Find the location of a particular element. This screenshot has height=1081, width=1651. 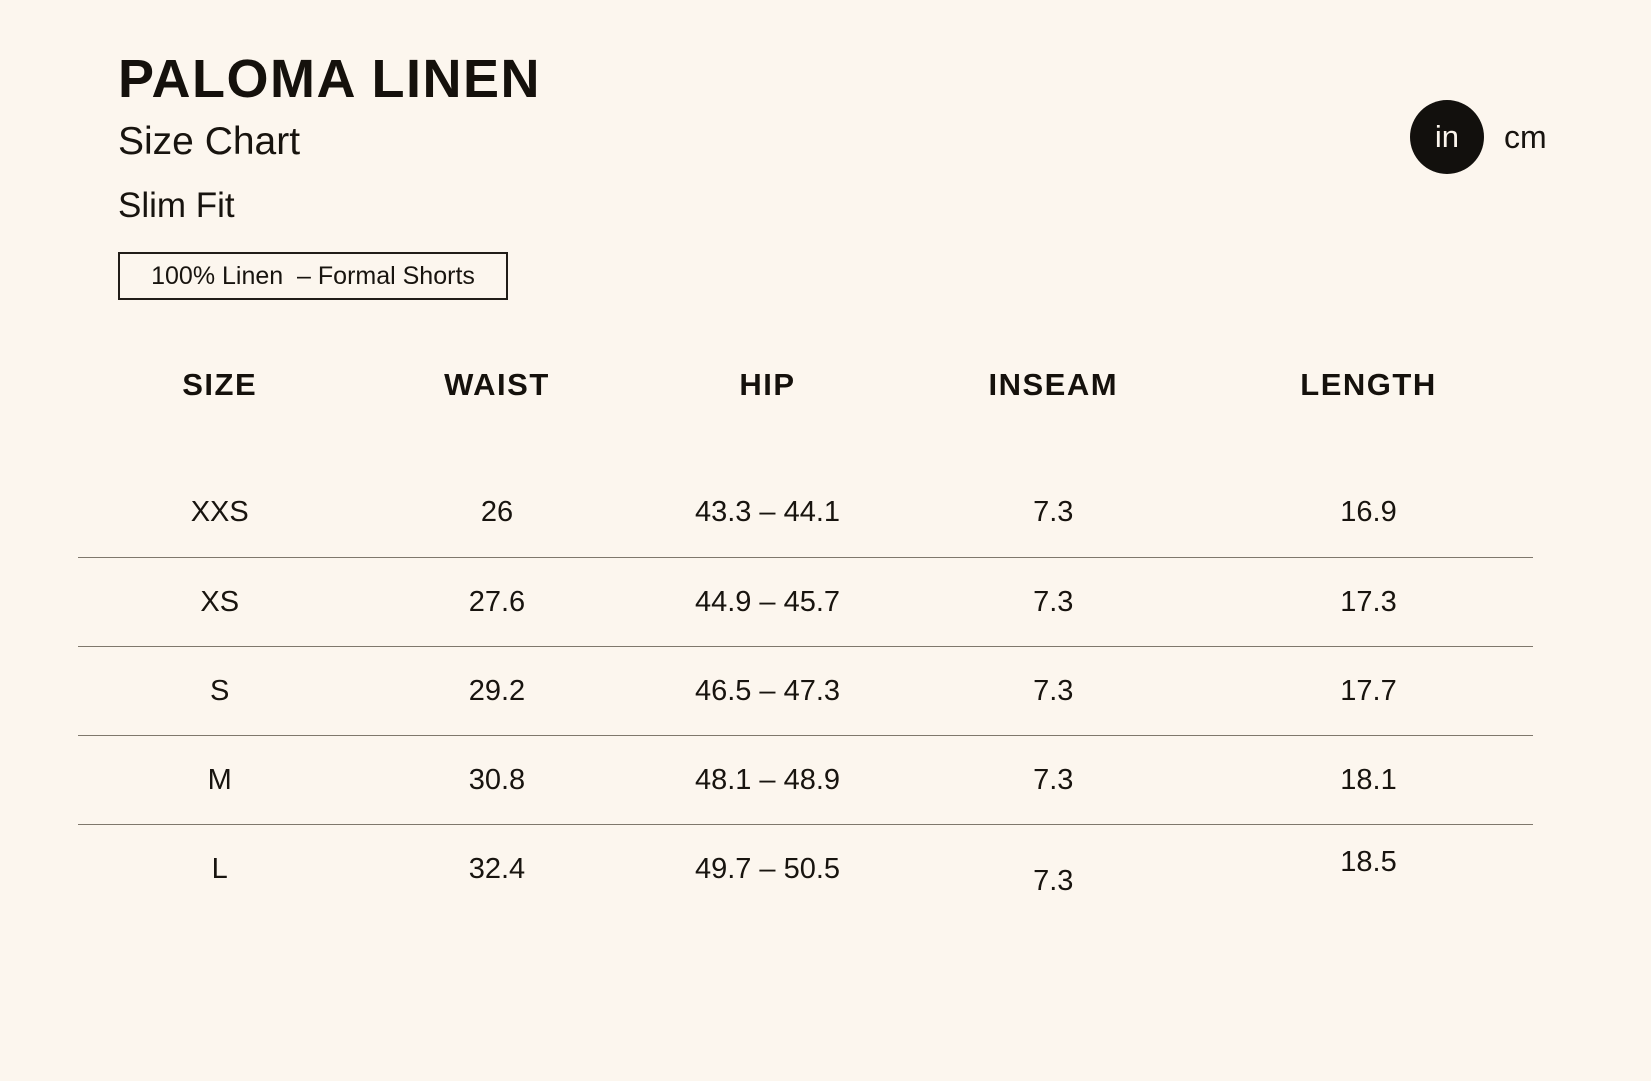

waist-value: 32.4 is located at coordinates (497, 868).